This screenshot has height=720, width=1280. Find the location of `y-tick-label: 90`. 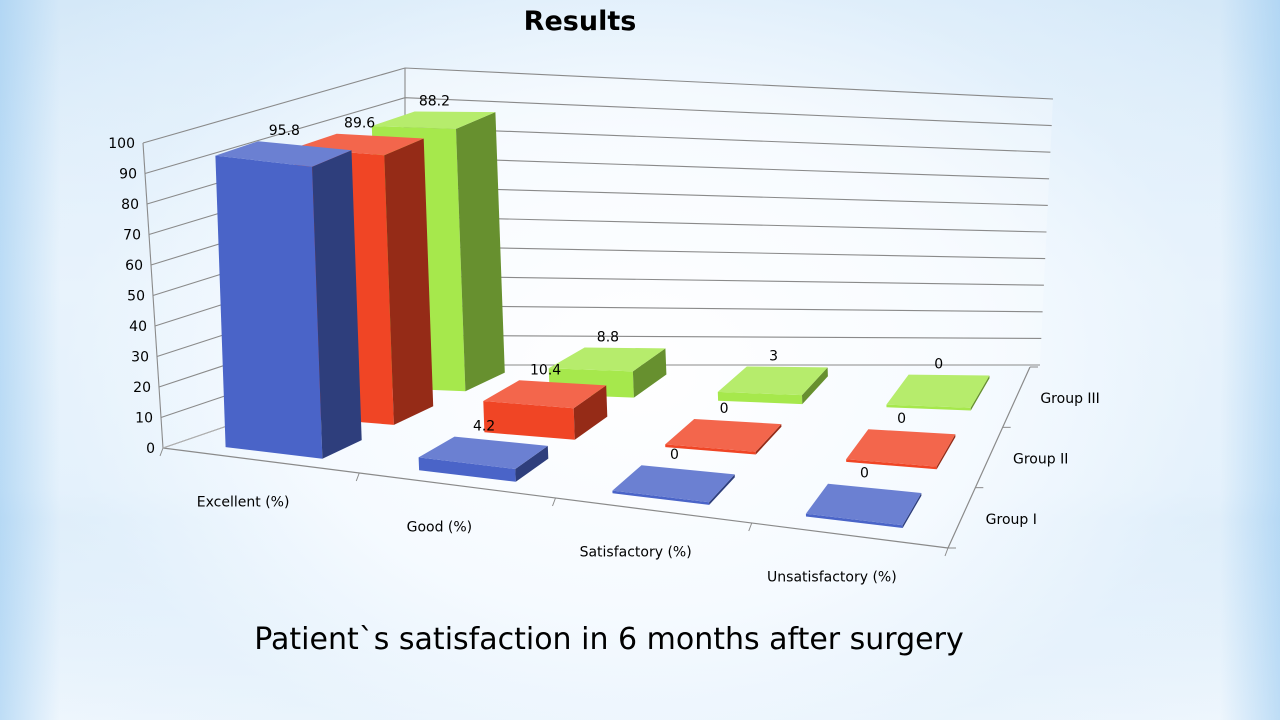

y-tick-label: 90 is located at coordinates (128, 175).